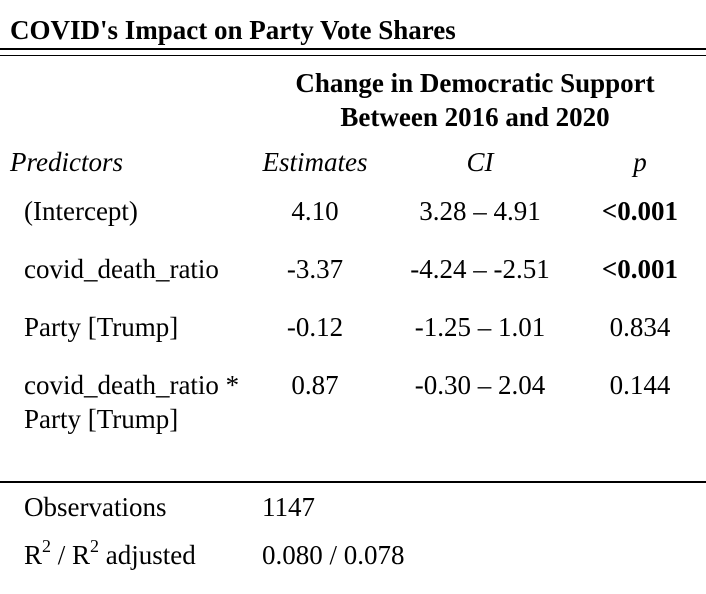  What do you see at coordinates (147, 555) in the screenshot?
I see `r-squared-adjusted-text: adjusted` at bounding box center [147, 555].